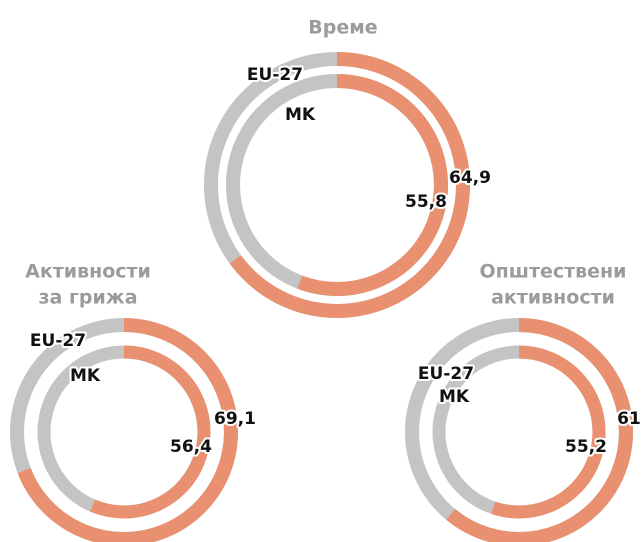 This screenshot has width=641, height=542. Describe the element at coordinates (470, 178) in the screenshot. I see `value-label: 64,9` at that location.